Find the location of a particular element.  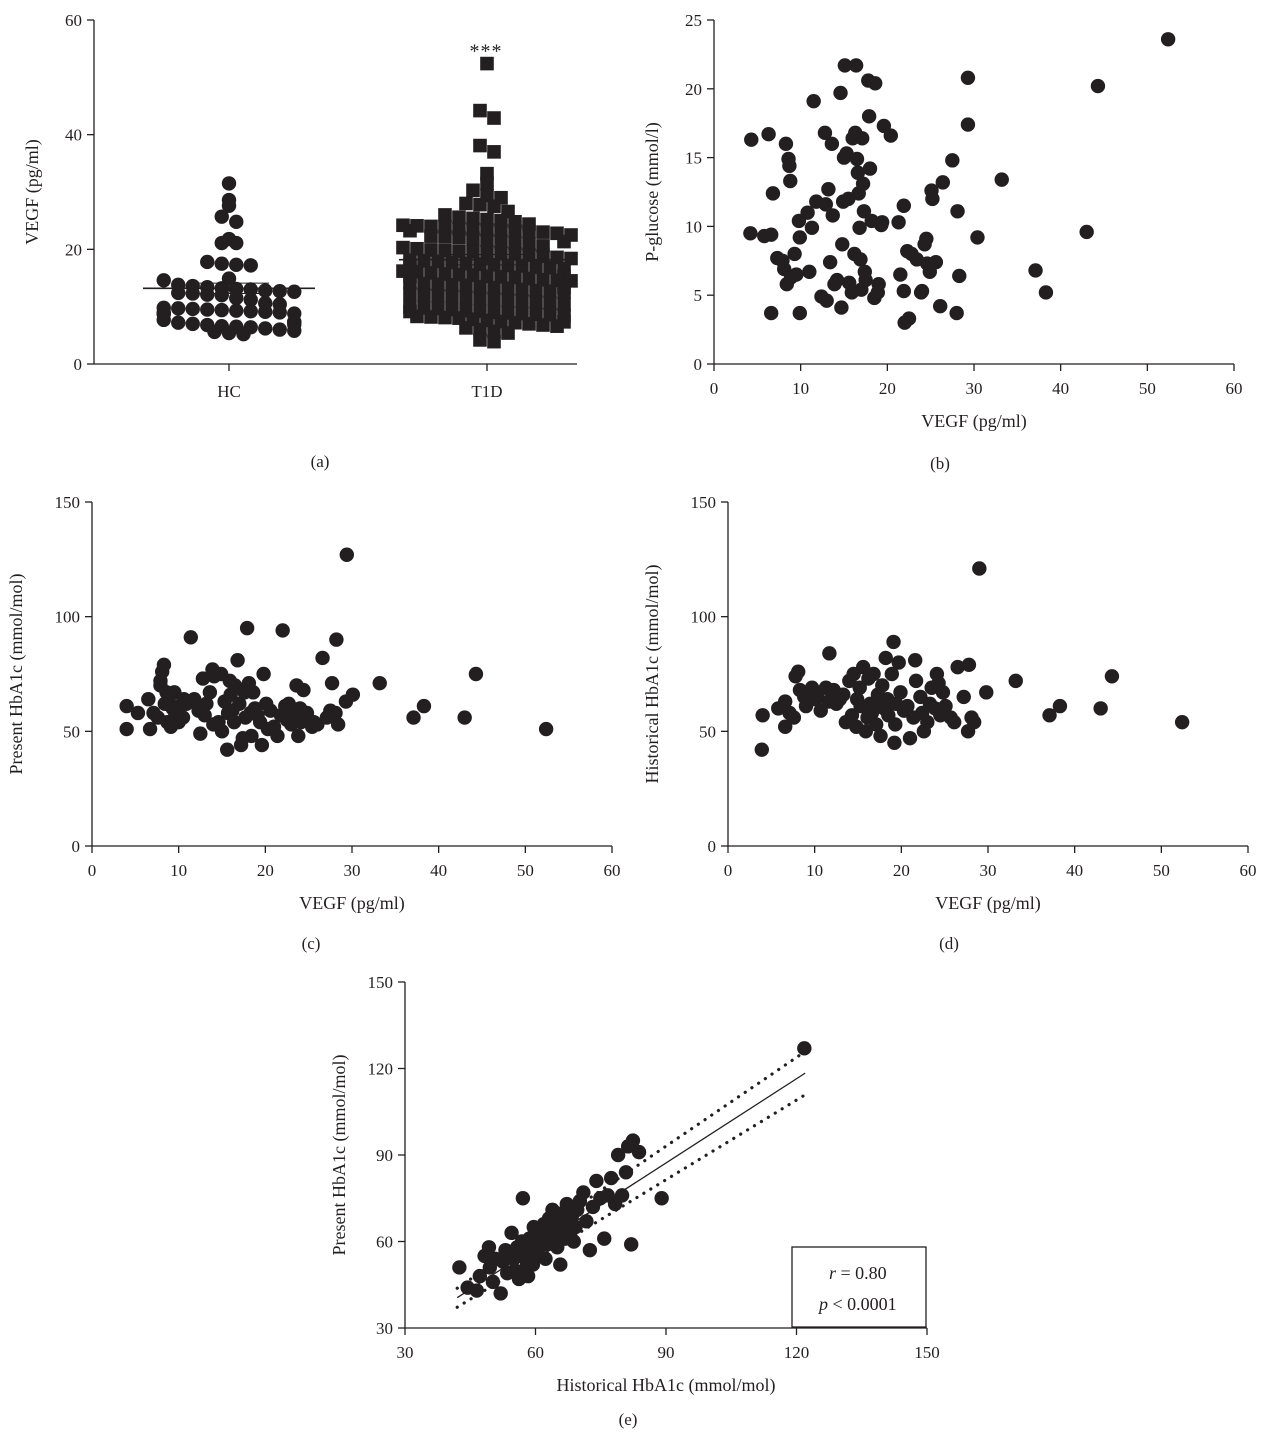

panel-label-c: (c) is located at coordinates (311, 943).